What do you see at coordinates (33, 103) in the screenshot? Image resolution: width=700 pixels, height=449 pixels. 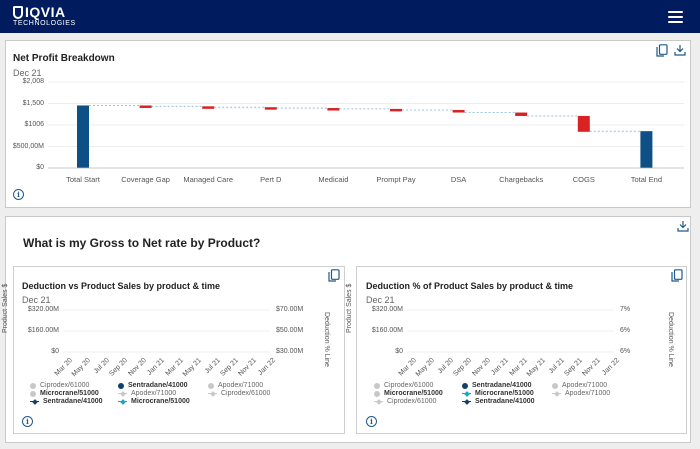 I see `y-tick-label: $1,500` at bounding box center [33, 103].